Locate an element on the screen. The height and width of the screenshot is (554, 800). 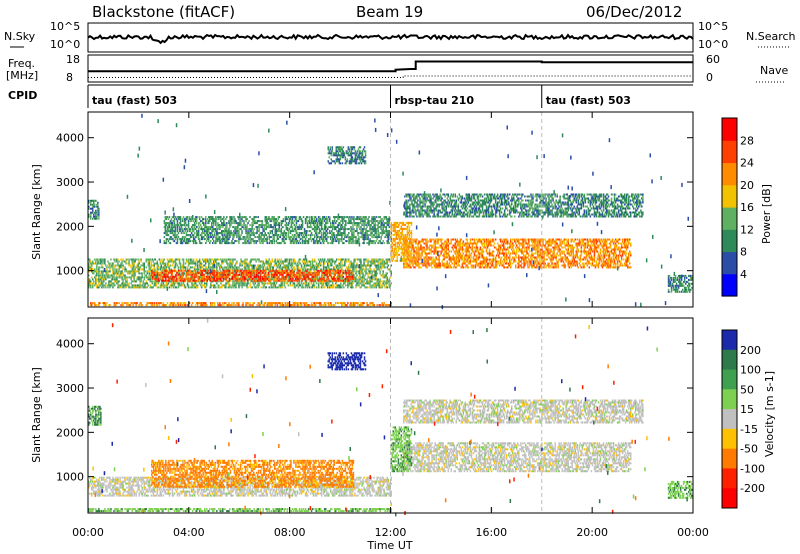
cpid-segment-label: rbsp-tau 210 is located at coordinates (435, 100).